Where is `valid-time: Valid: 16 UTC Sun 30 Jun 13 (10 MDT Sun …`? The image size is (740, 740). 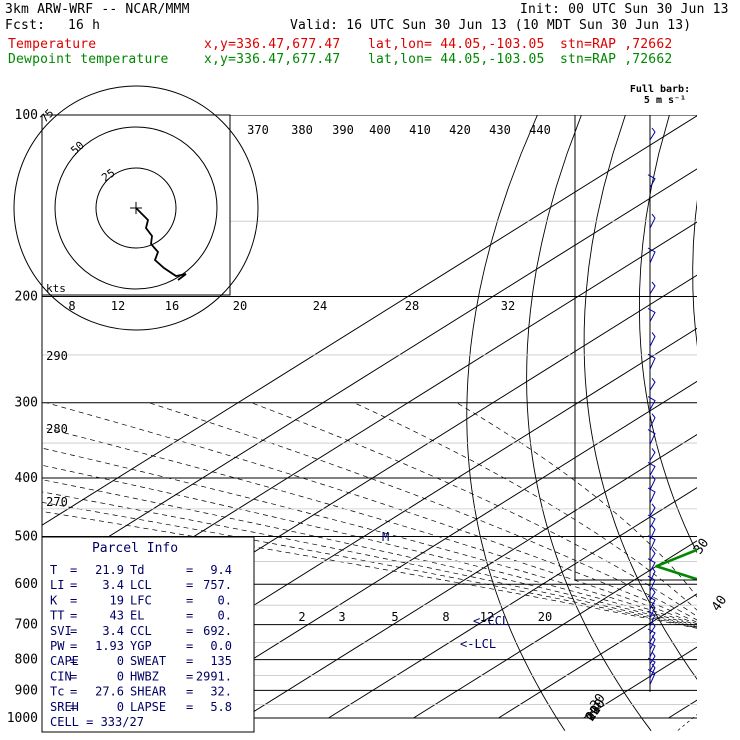
valid-time: Valid: 16 UTC Sun 30 Jun 13 (10 MDT Sun … is located at coordinates (491, 25).